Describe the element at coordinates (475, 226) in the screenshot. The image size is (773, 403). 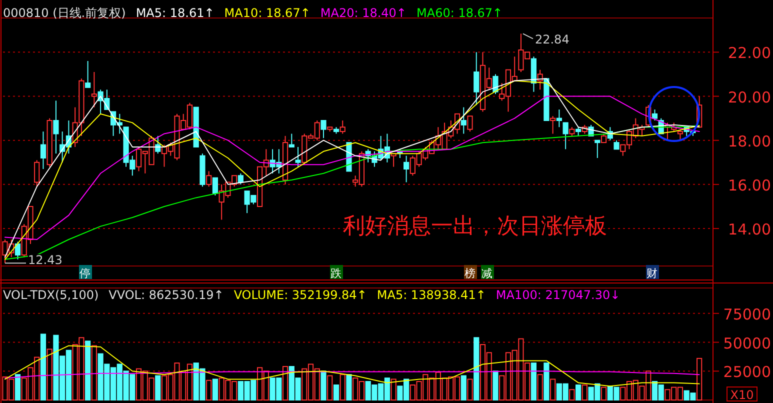
I see `annotation: 利好消息一出，次日涨停板` at that location.